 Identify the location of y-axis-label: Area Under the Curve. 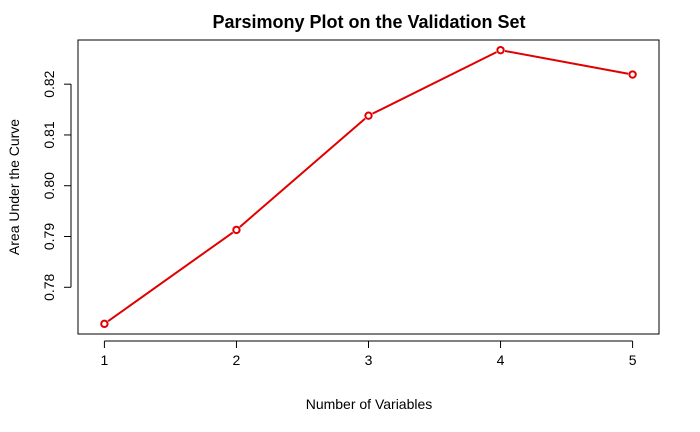
(14, 187).